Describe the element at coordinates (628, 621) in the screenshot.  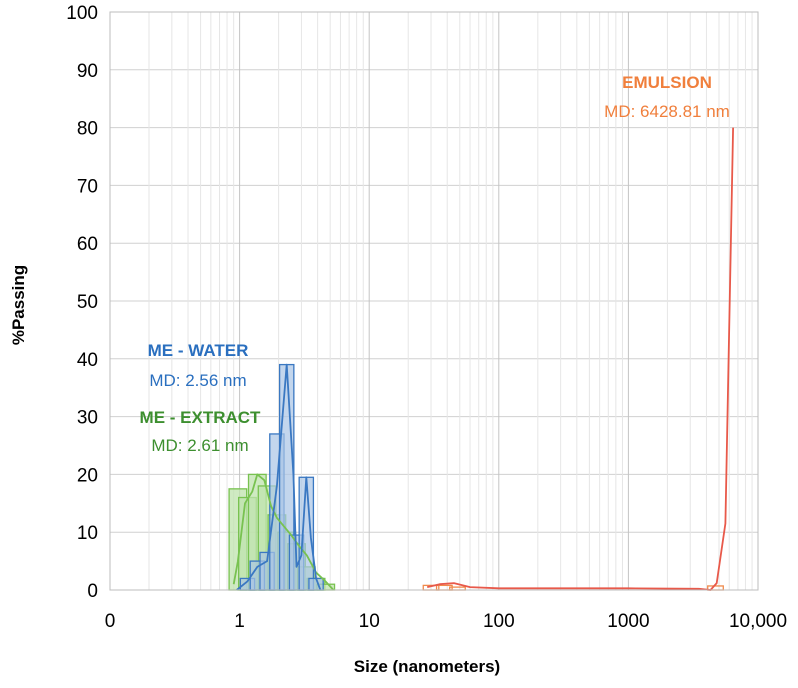
I see `x-tick-label: 1000` at that location.